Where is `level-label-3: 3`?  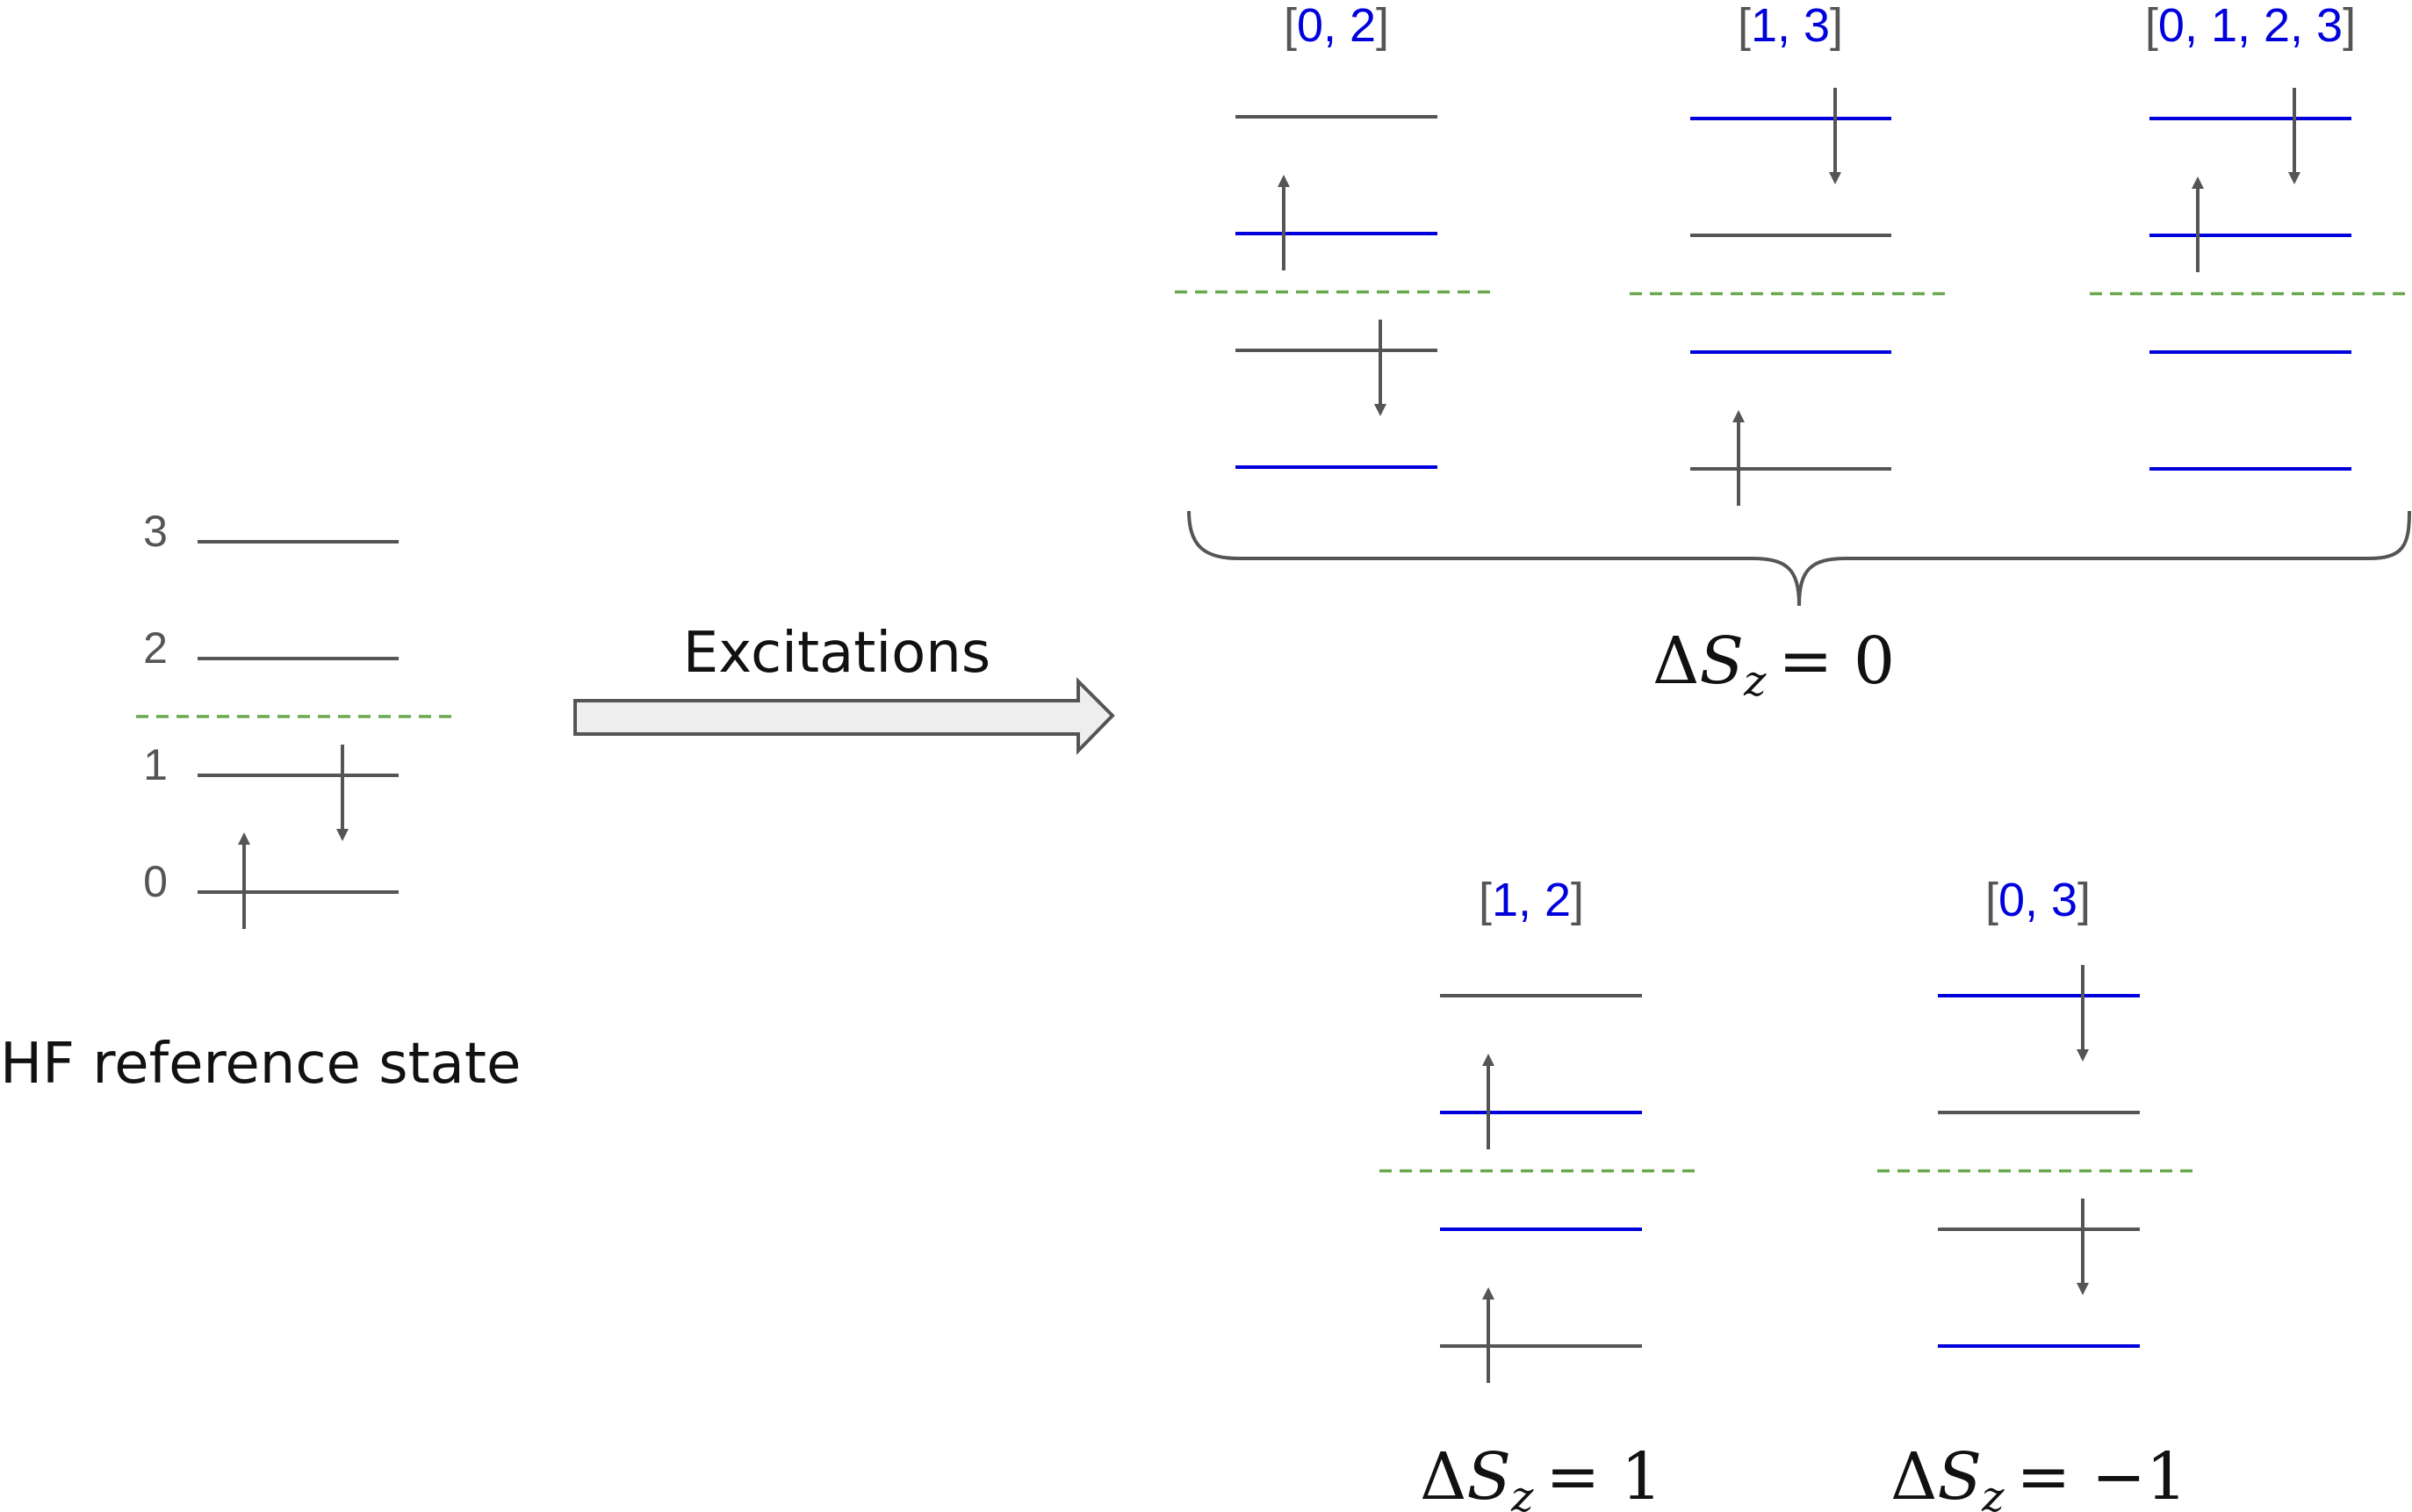 level-label-3: 3 is located at coordinates (155, 531).